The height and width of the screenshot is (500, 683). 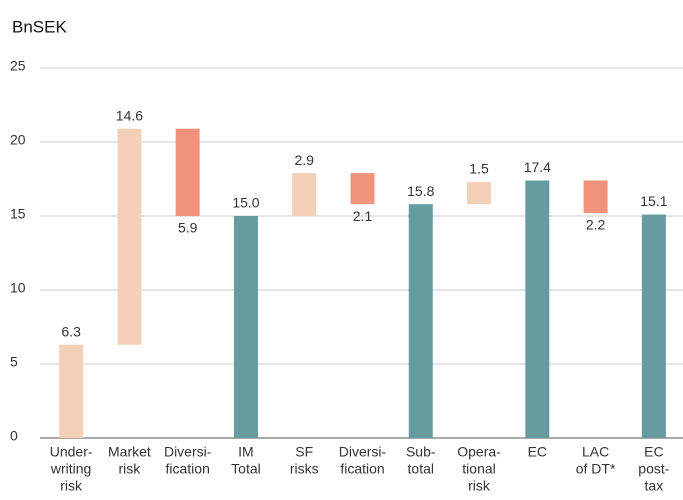 What do you see at coordinates (363, 216) in the screenshot?
I see `value-label: 2.1` at bounding box center [363, 216].